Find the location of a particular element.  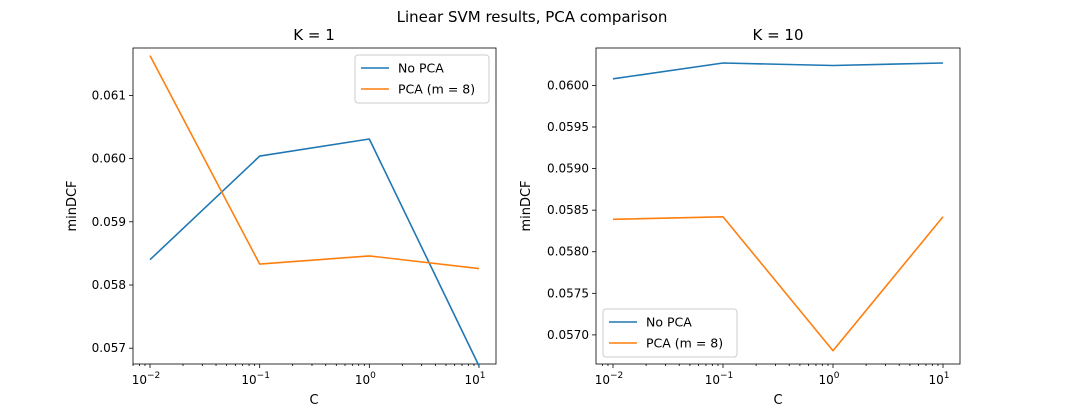

y-tick-label-k1: 0.059 is located at coordinates (109, 222).